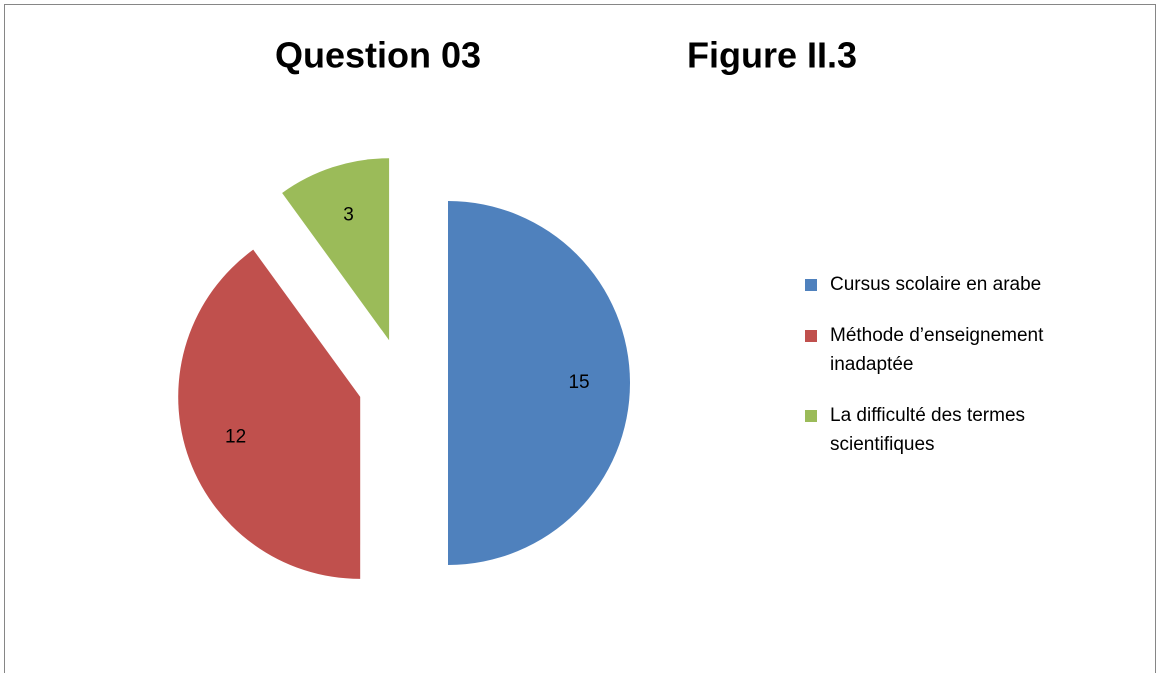  I want to click on legend-label: La difficulté des termes scientifiques, so click(928, 430).